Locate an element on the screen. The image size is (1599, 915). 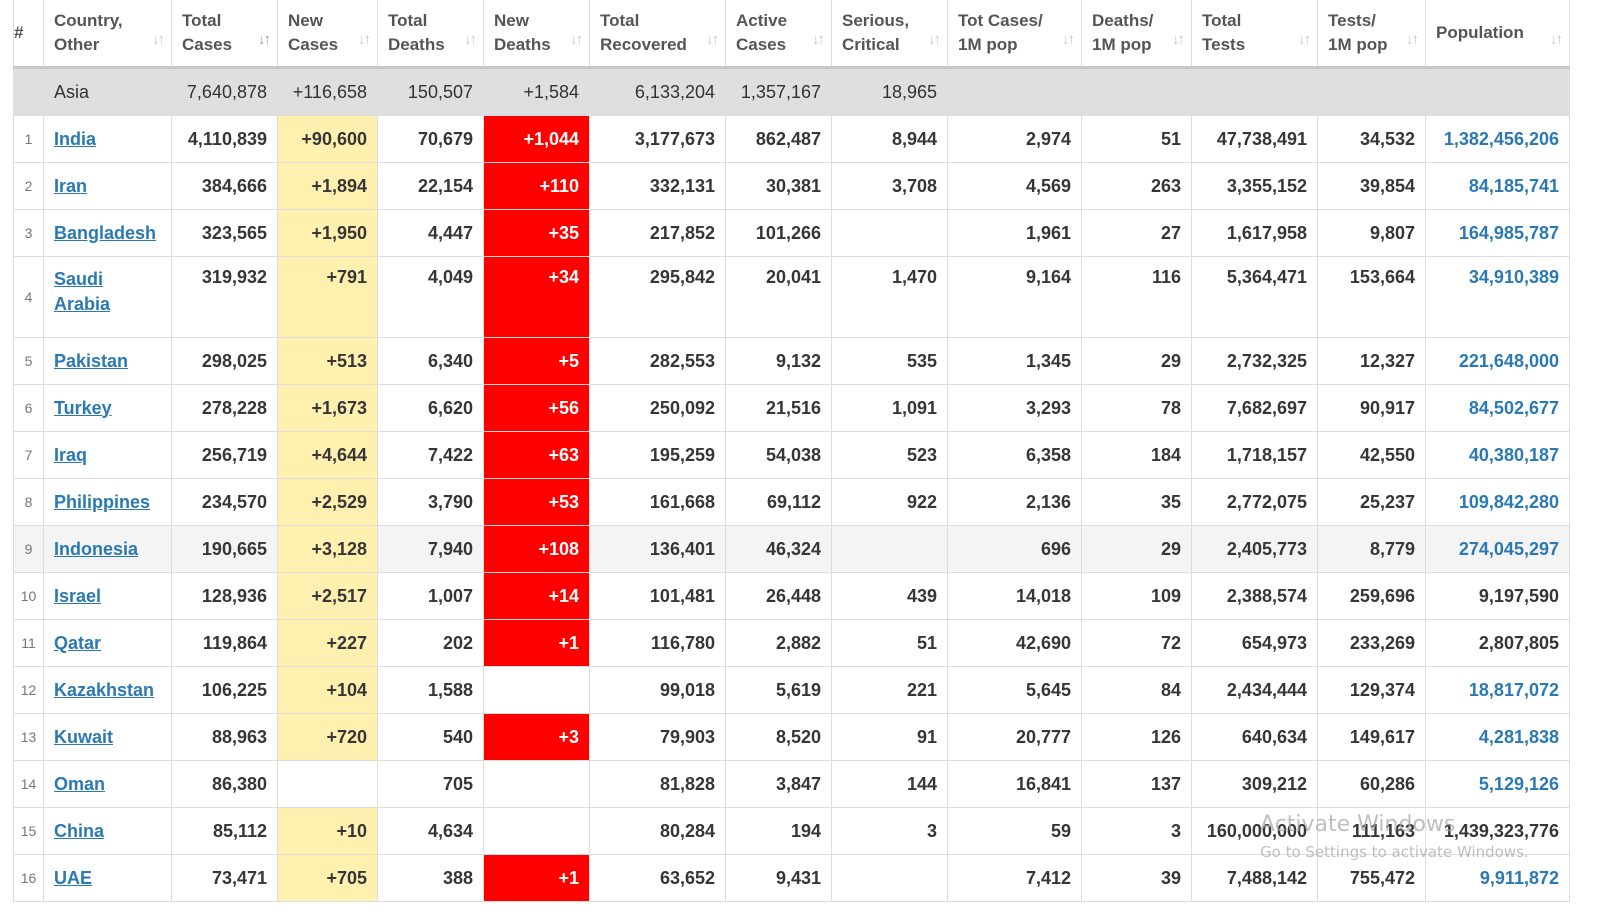
cell-total-tests: 2,732,325 is located at coordinates (1254, 361).